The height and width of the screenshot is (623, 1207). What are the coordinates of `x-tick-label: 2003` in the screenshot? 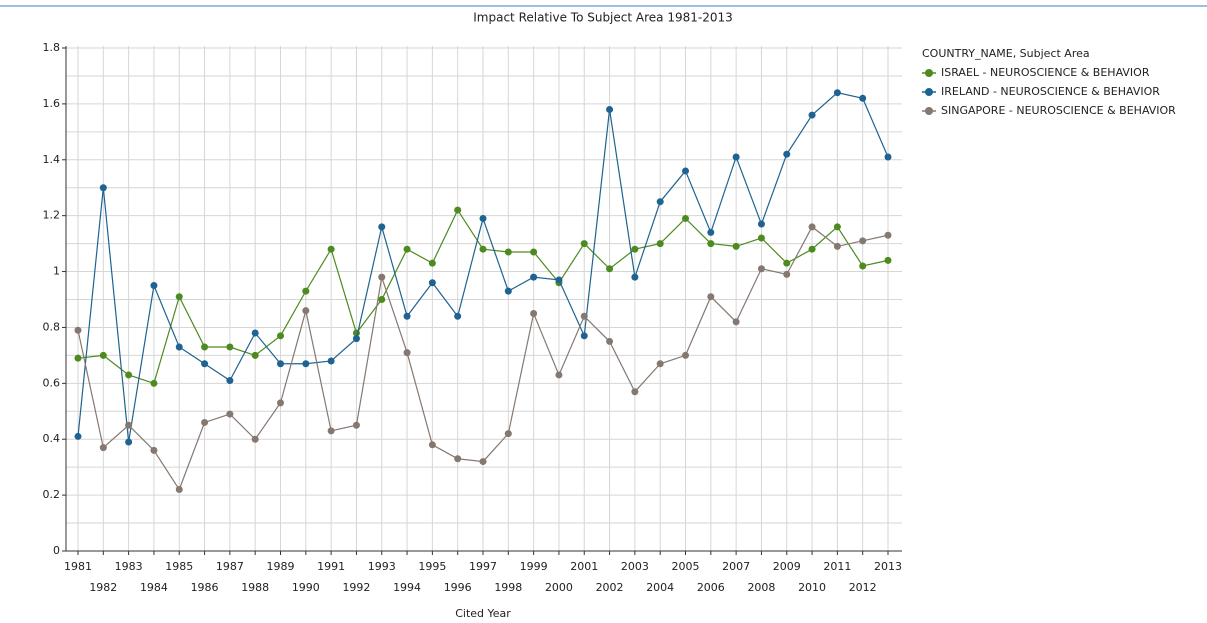 It's located at (635, 566).